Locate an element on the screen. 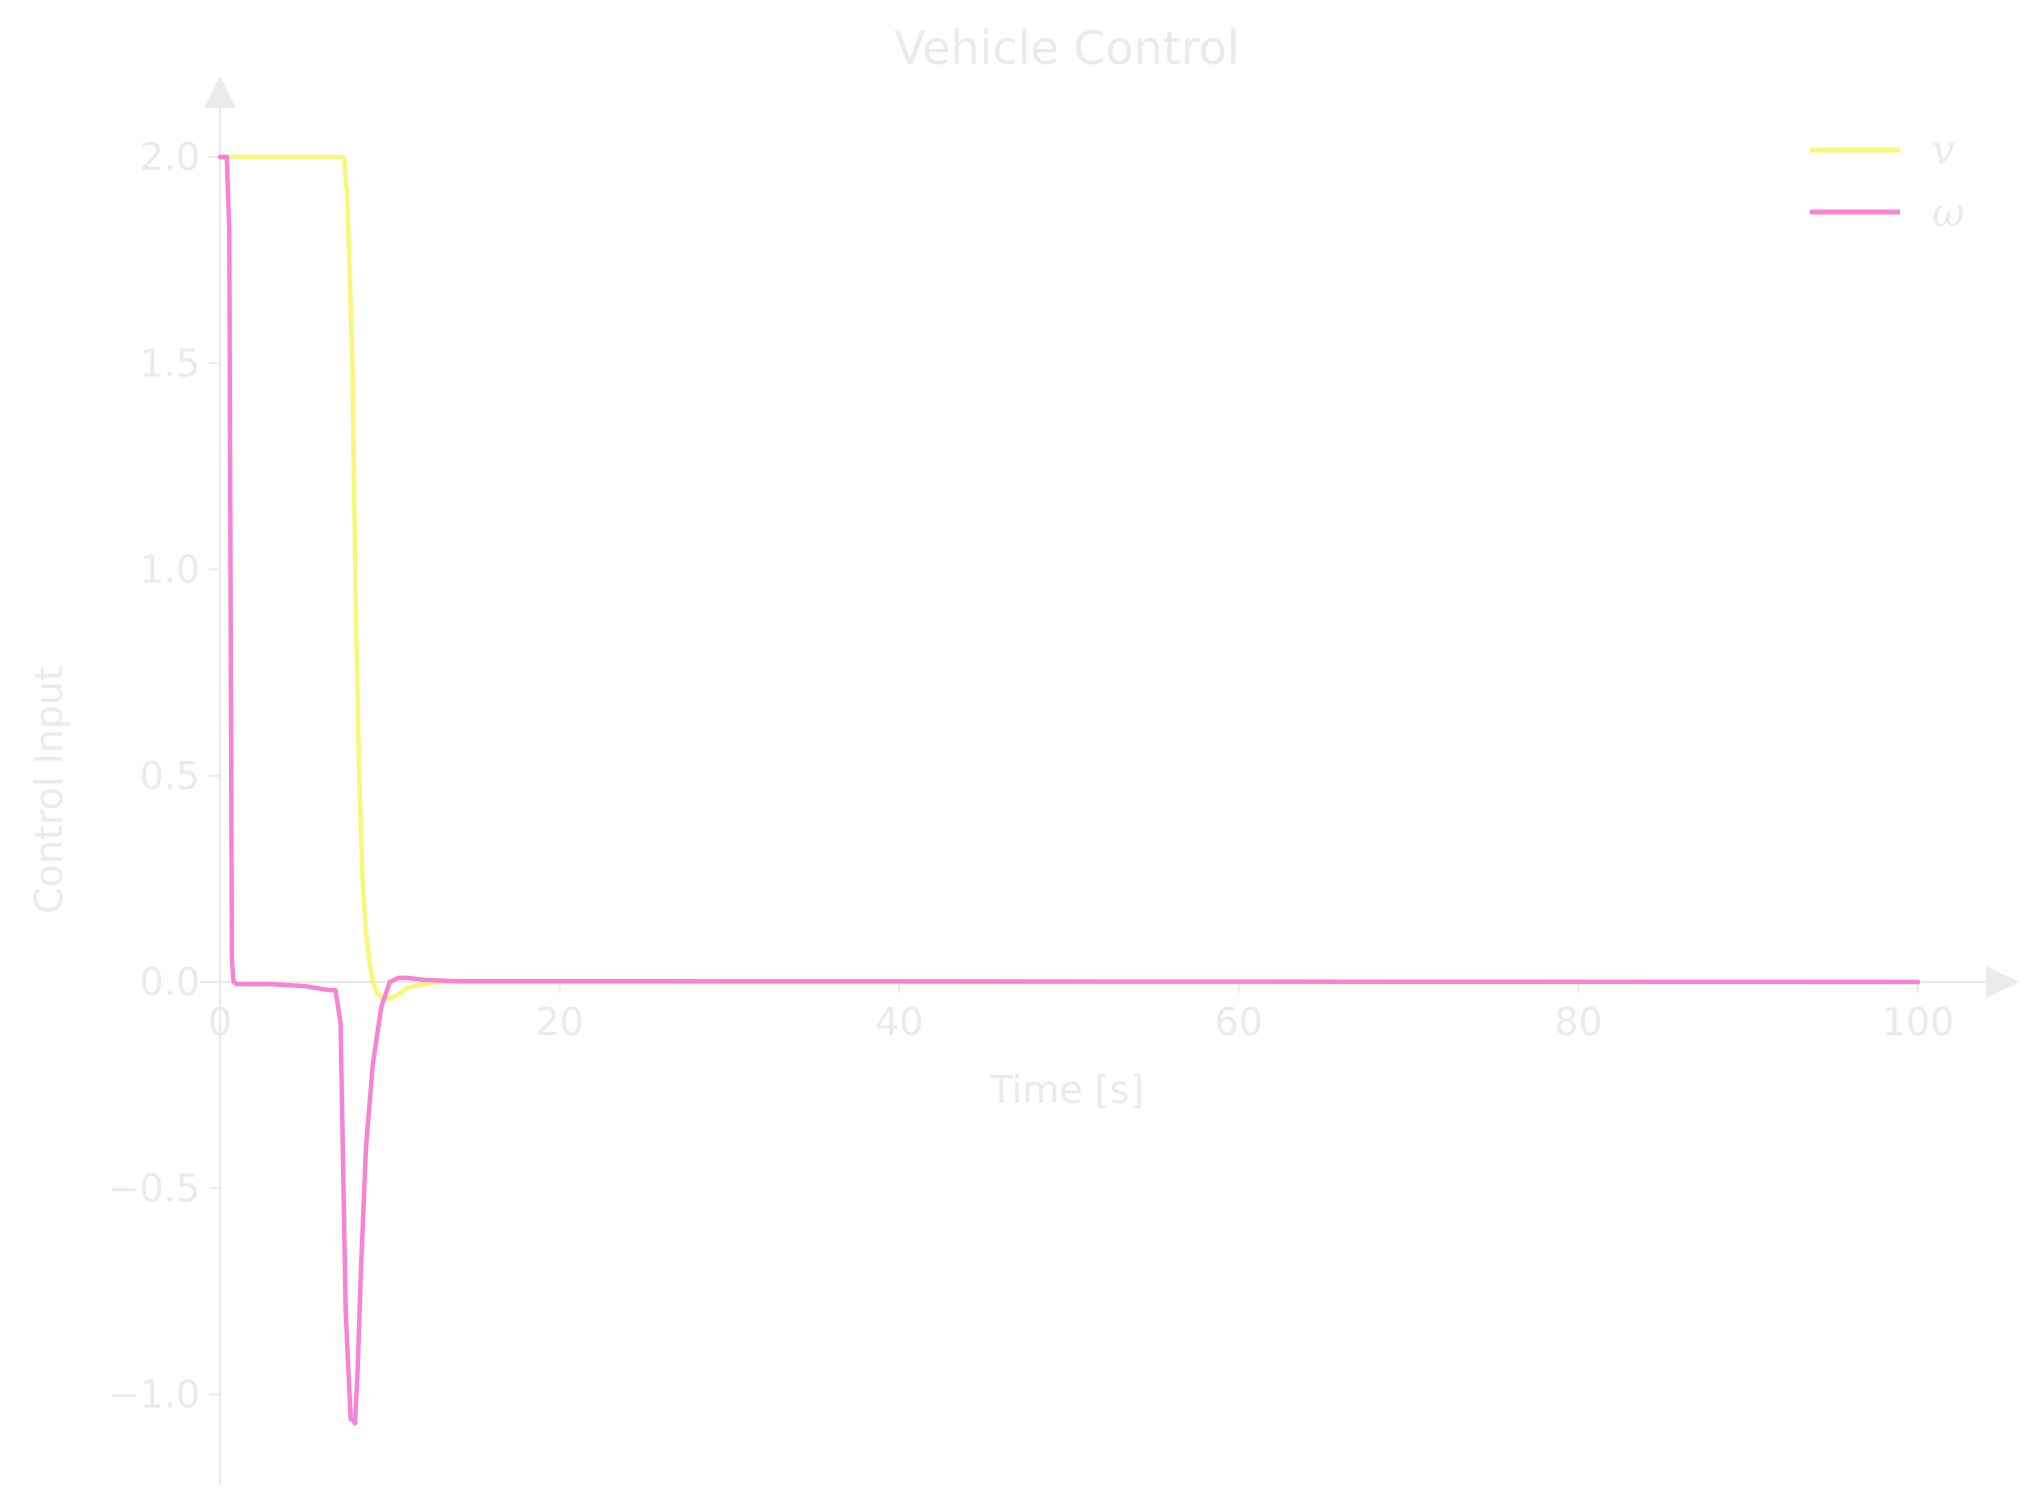 Image resolution: width=2036 pixels, height=1509 pixels. x-tick-label: 0 is located at coordinates (220, 1022).